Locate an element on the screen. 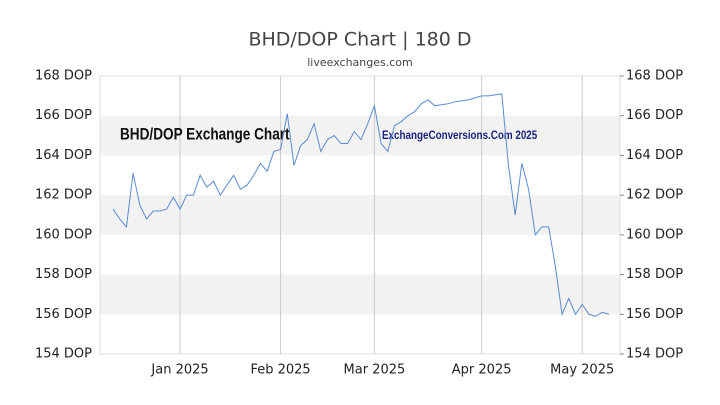 The width and height of the screenshot is (720, 405). y-tick-label: 164 DOP is located at coordinates (63, 155).